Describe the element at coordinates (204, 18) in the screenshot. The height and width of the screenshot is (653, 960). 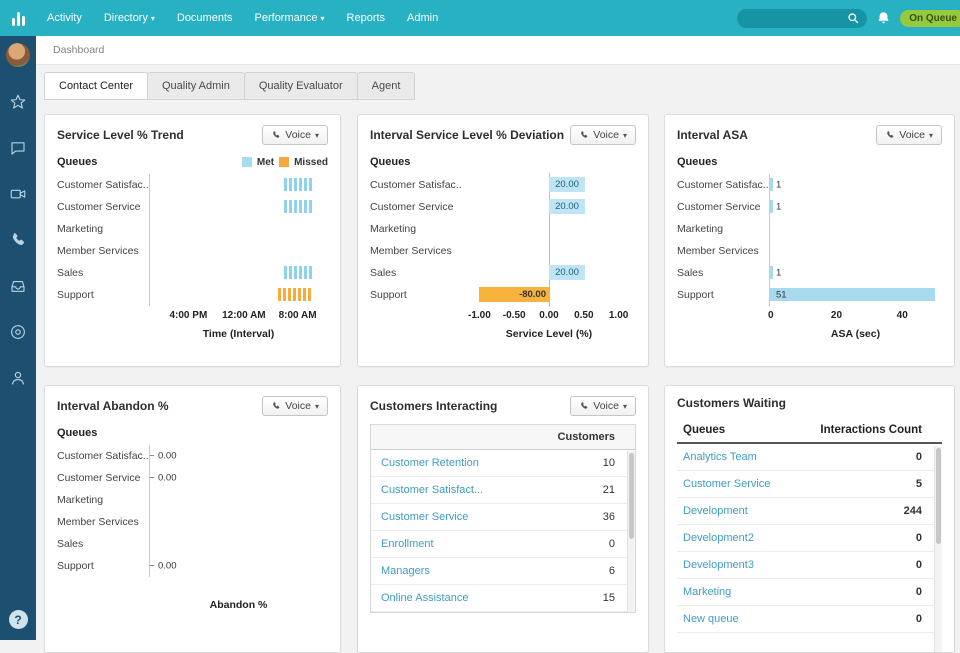
I see `nav-item-documents: Documents` at that location.